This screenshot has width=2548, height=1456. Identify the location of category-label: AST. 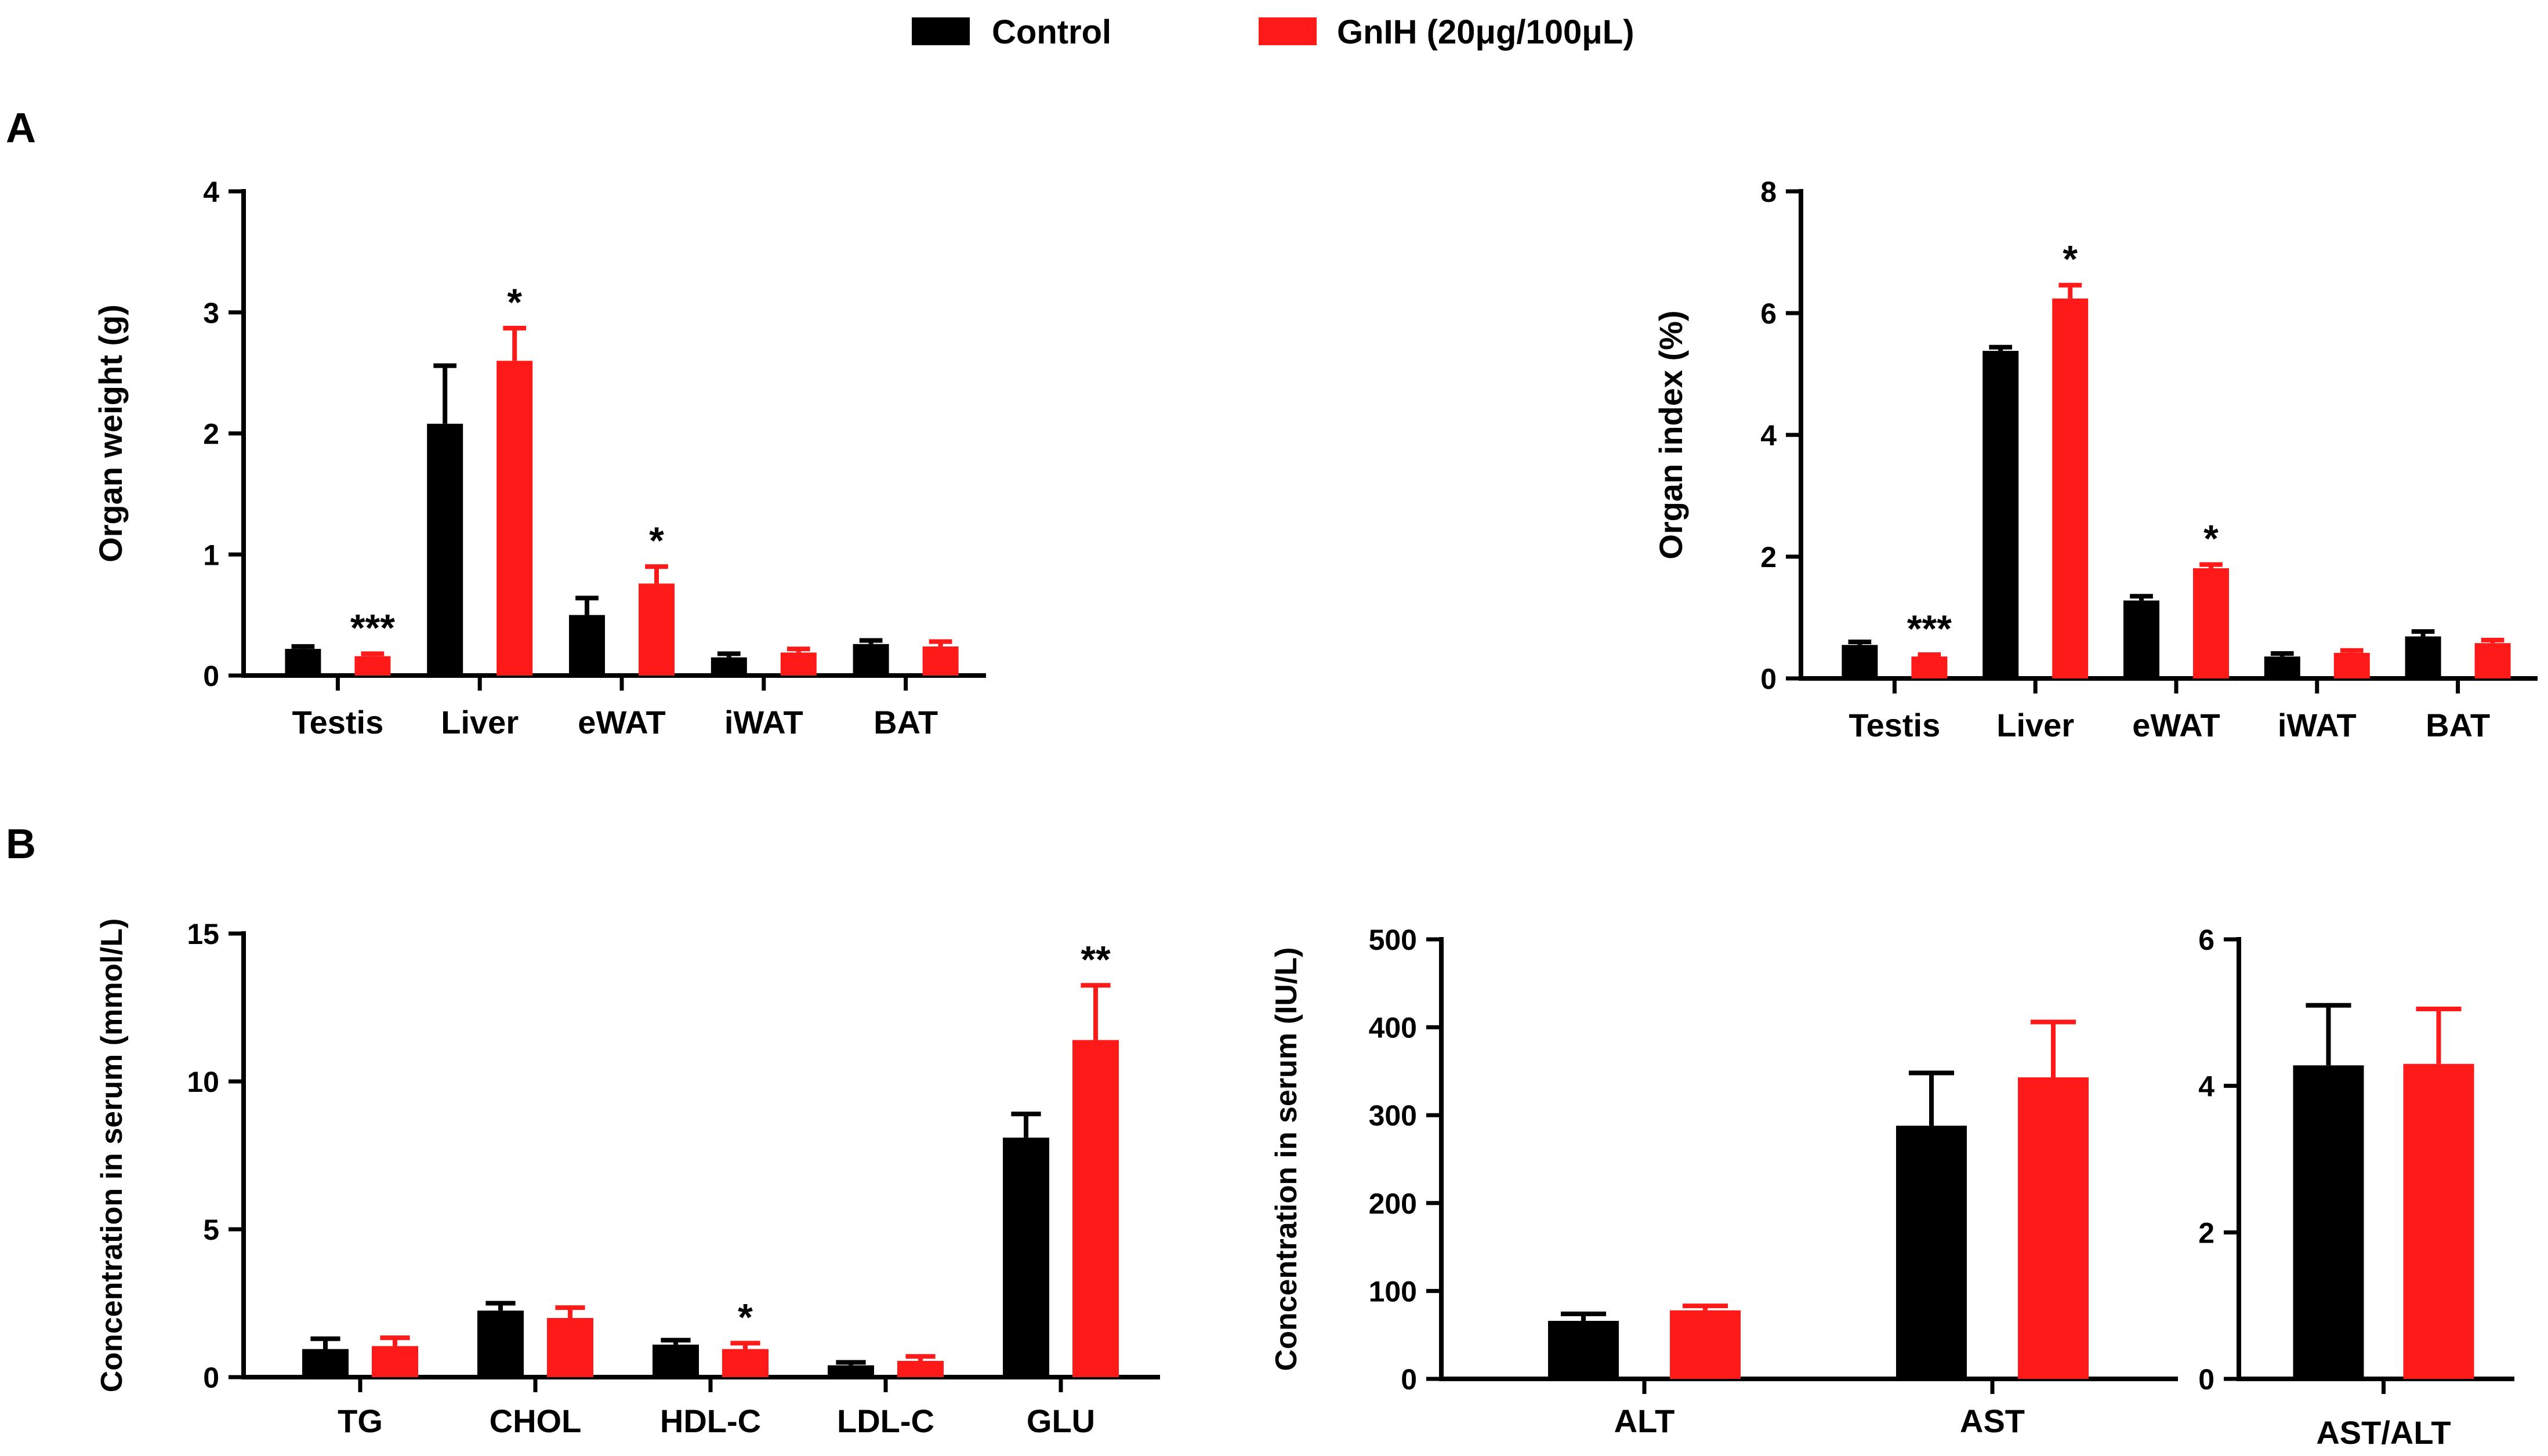
(1993, 1421).